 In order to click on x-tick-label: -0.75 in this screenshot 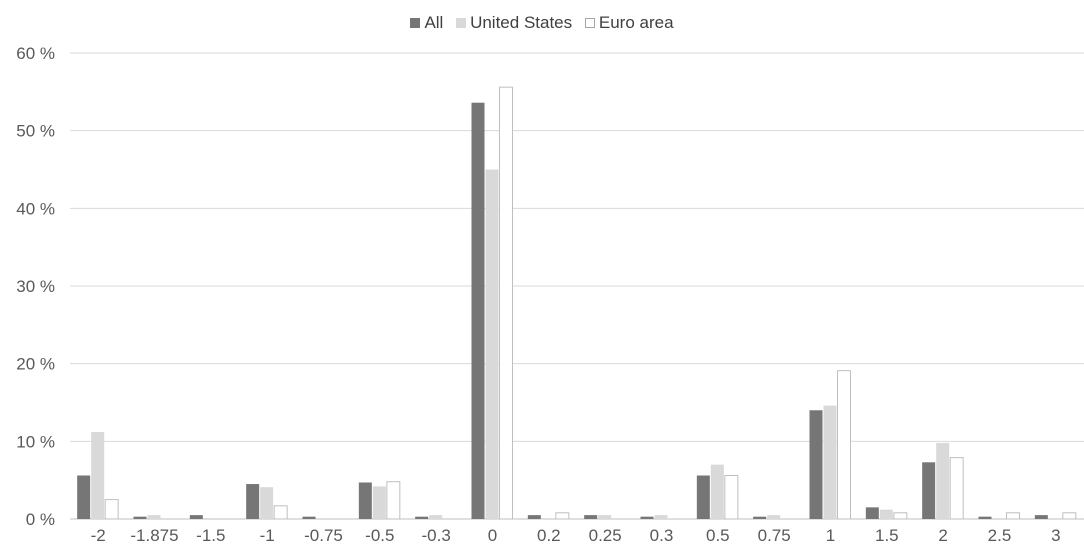, I will do `click(323, 535)`.